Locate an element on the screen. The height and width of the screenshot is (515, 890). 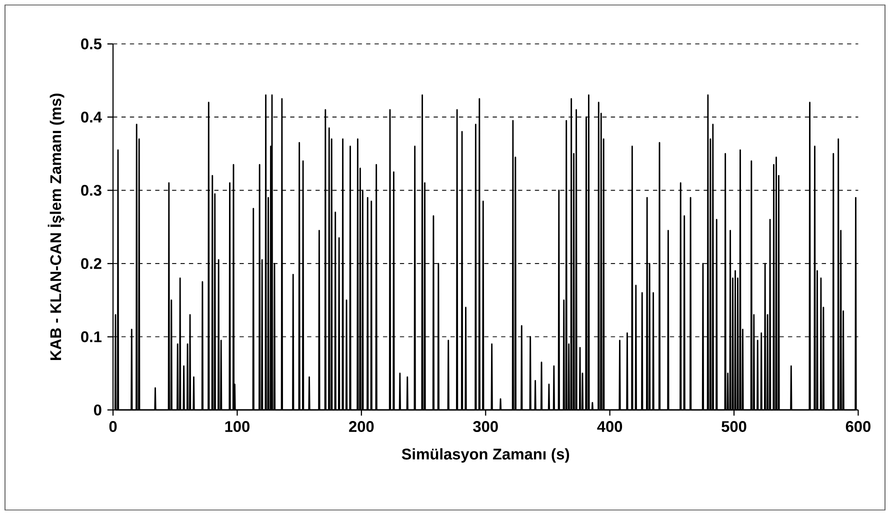
y-tick-label: 0.3 is located at coordinates (91, 190).